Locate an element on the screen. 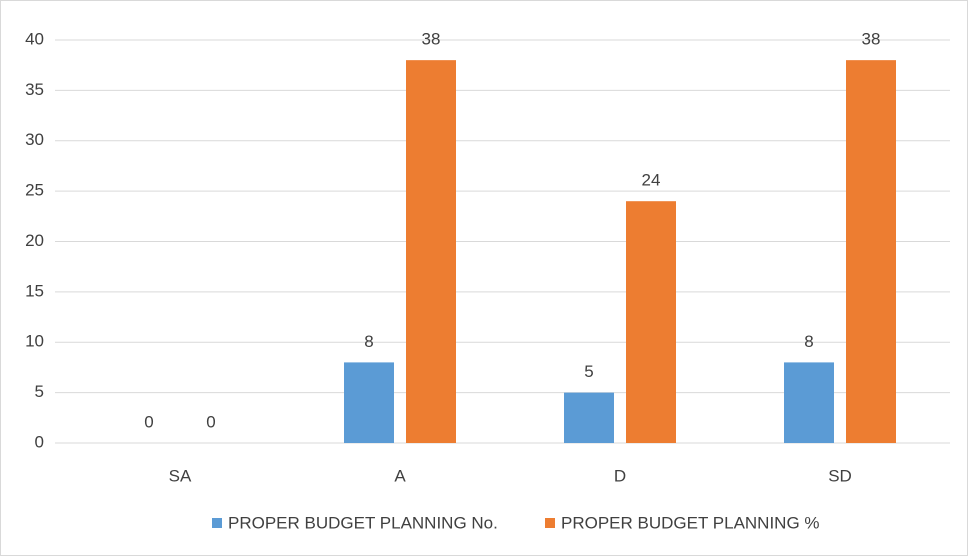 The image size is (969, 557). legend-label: PROPER BUDGET PLANNING No. is located at coordinates (363, 522).